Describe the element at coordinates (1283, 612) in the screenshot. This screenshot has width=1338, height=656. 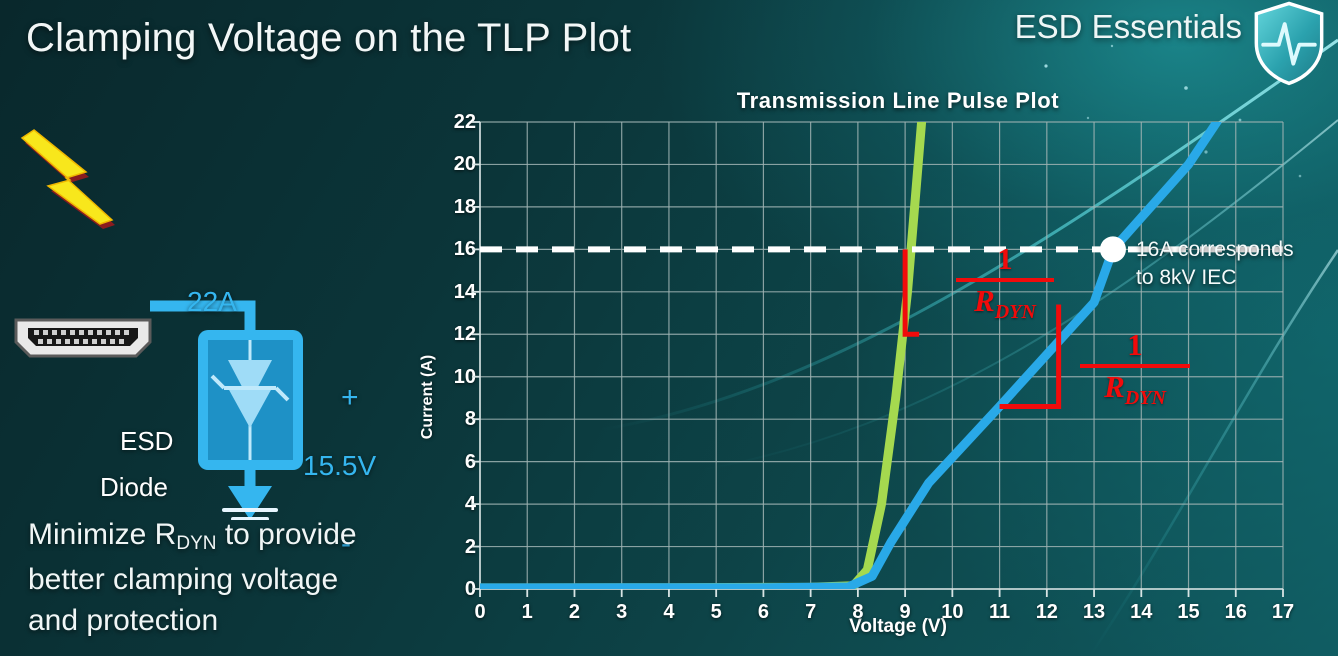
I see `x-tick-label: 17` at that location.